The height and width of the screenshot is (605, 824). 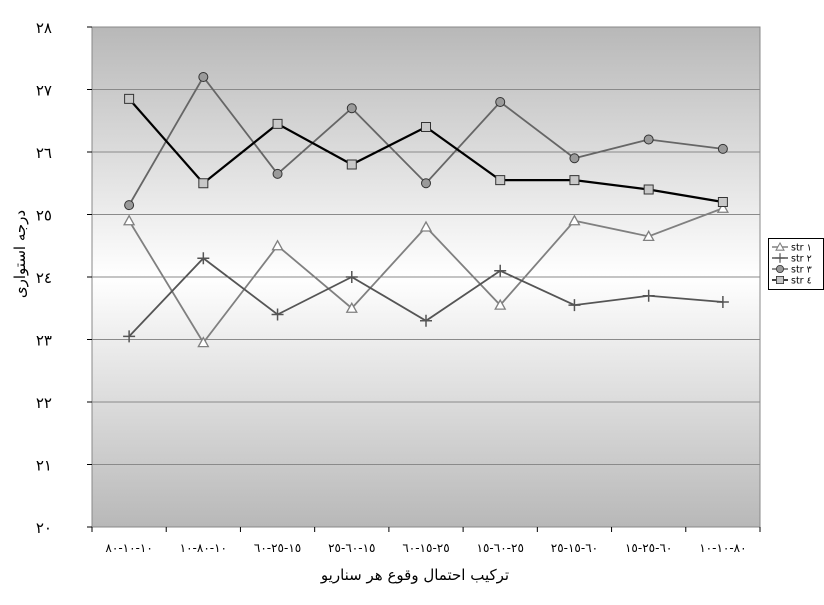 I want to click on x-tick-label: ٦٠-٢٥-١٥, so click(x=648, y=548).